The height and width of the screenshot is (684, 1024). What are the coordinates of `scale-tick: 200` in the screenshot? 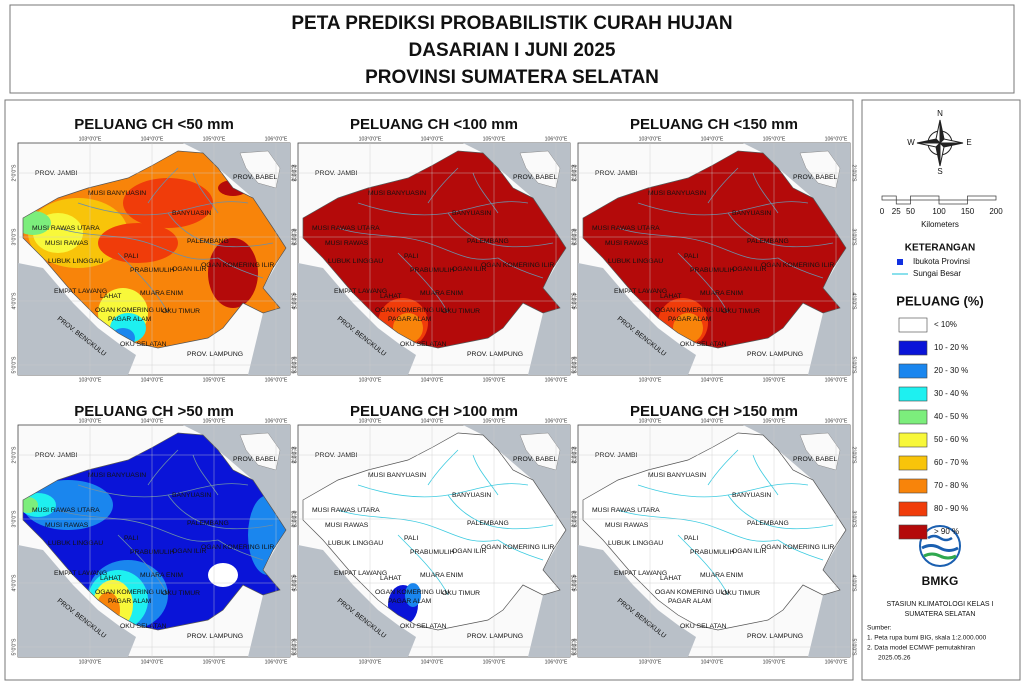 It's located at (996, 211).